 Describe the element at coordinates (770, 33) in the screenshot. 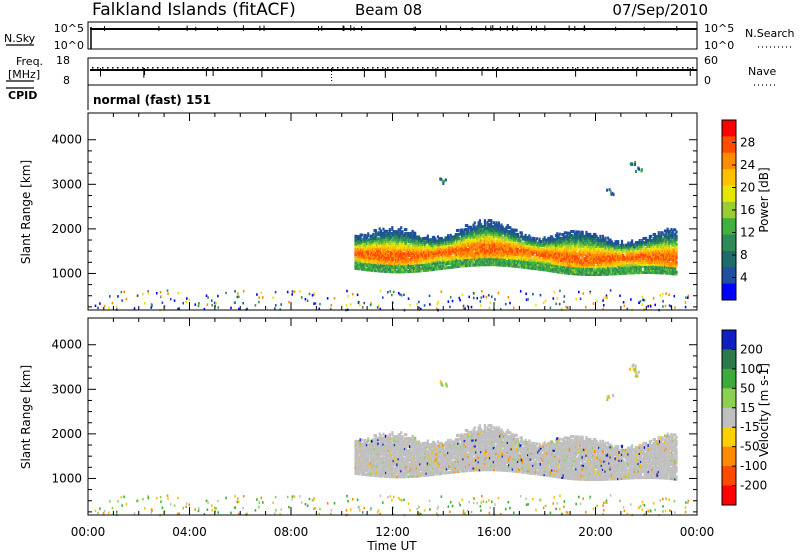

I see `nsearch-label: N.Search` at that location.